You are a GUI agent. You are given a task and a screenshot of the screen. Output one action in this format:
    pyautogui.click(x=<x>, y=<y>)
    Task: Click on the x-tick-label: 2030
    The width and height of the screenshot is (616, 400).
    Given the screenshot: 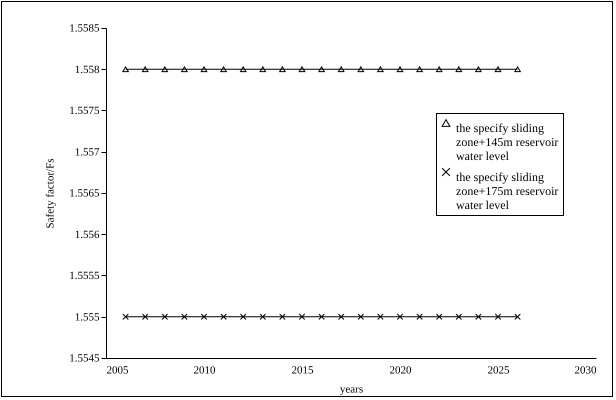 What is the action you would take?
    pyautogui.click(x=585, y=370)
    